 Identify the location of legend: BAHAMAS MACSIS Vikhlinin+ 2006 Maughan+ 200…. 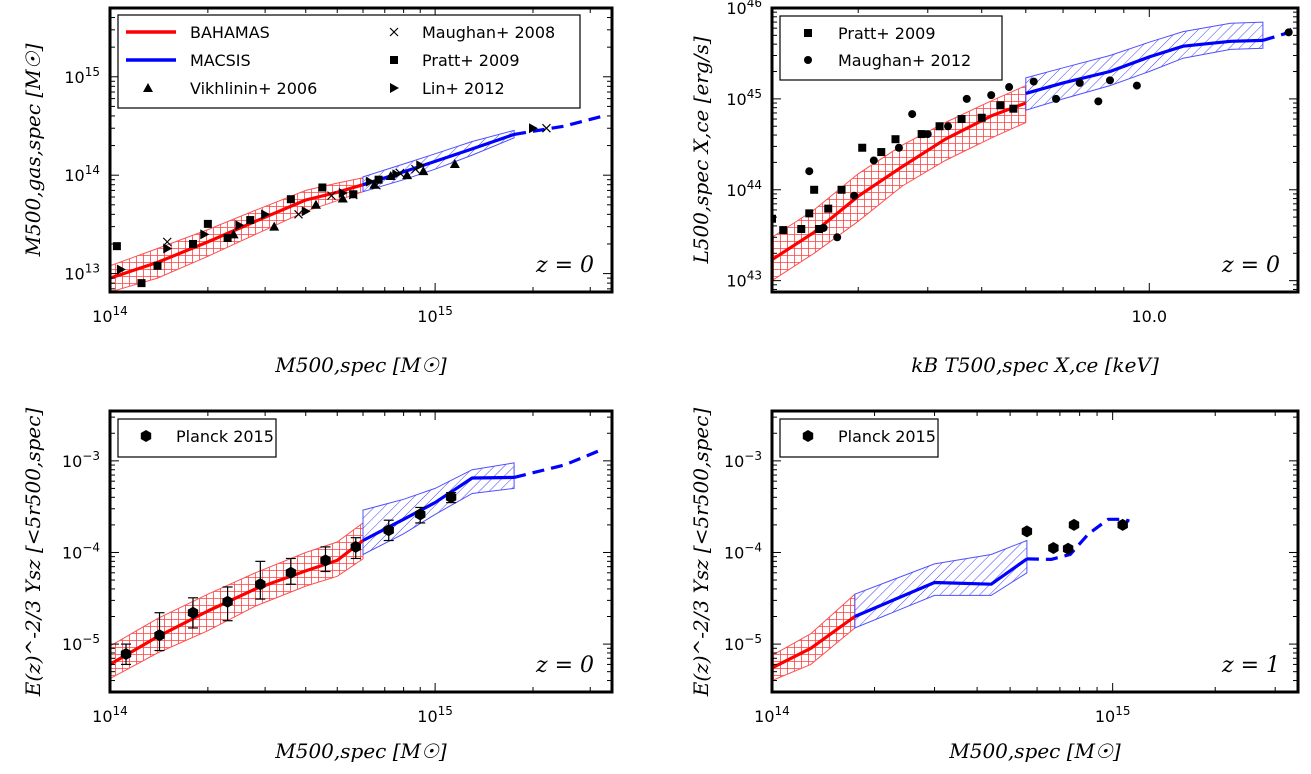
(349, 61).